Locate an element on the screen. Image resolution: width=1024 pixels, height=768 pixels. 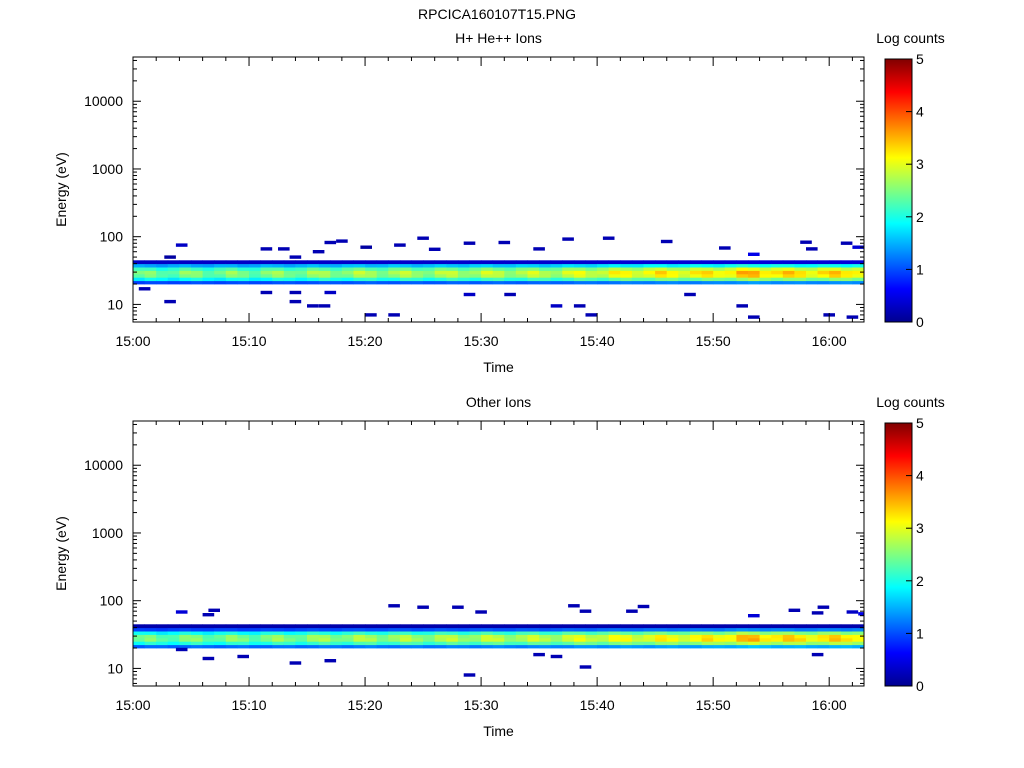
x-tick-label: 15:50 is located at coordinates (713, 705).